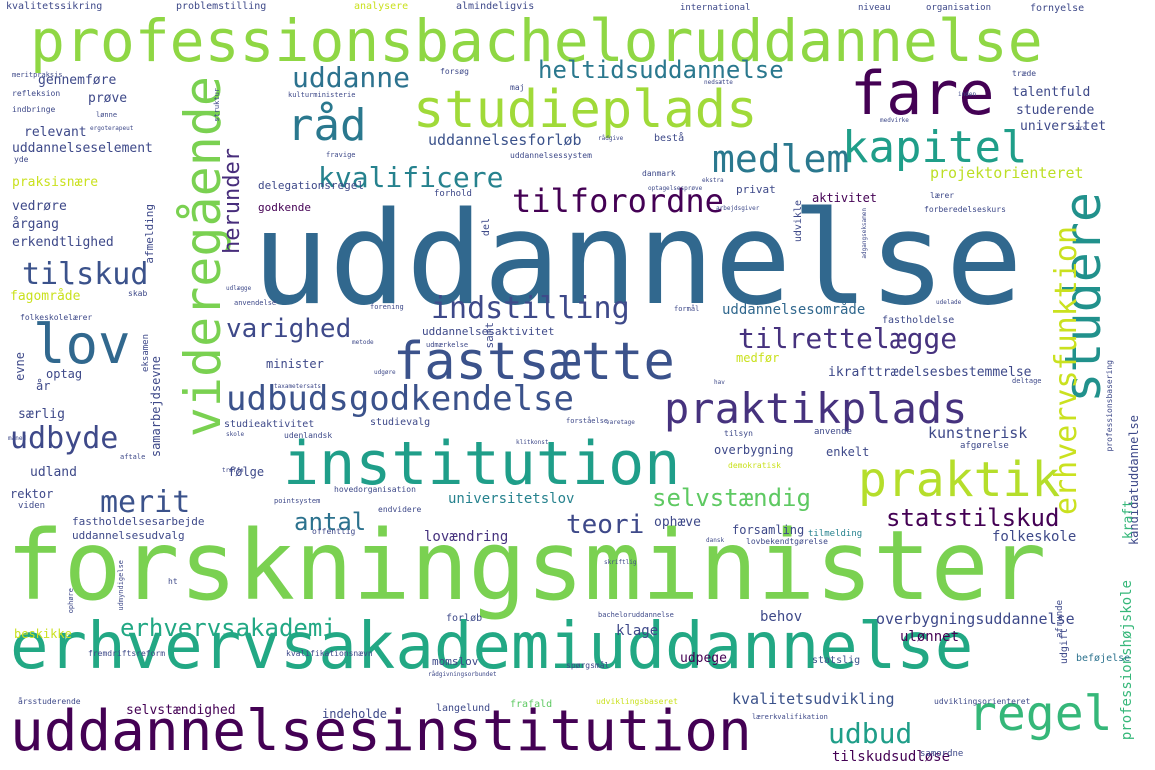 The image size is (1155, 770). What do you see at coordinates (794, 310) in the screenshot?
I see `cloud-word: uddannelsesområde` at bounding box center [794, 310].